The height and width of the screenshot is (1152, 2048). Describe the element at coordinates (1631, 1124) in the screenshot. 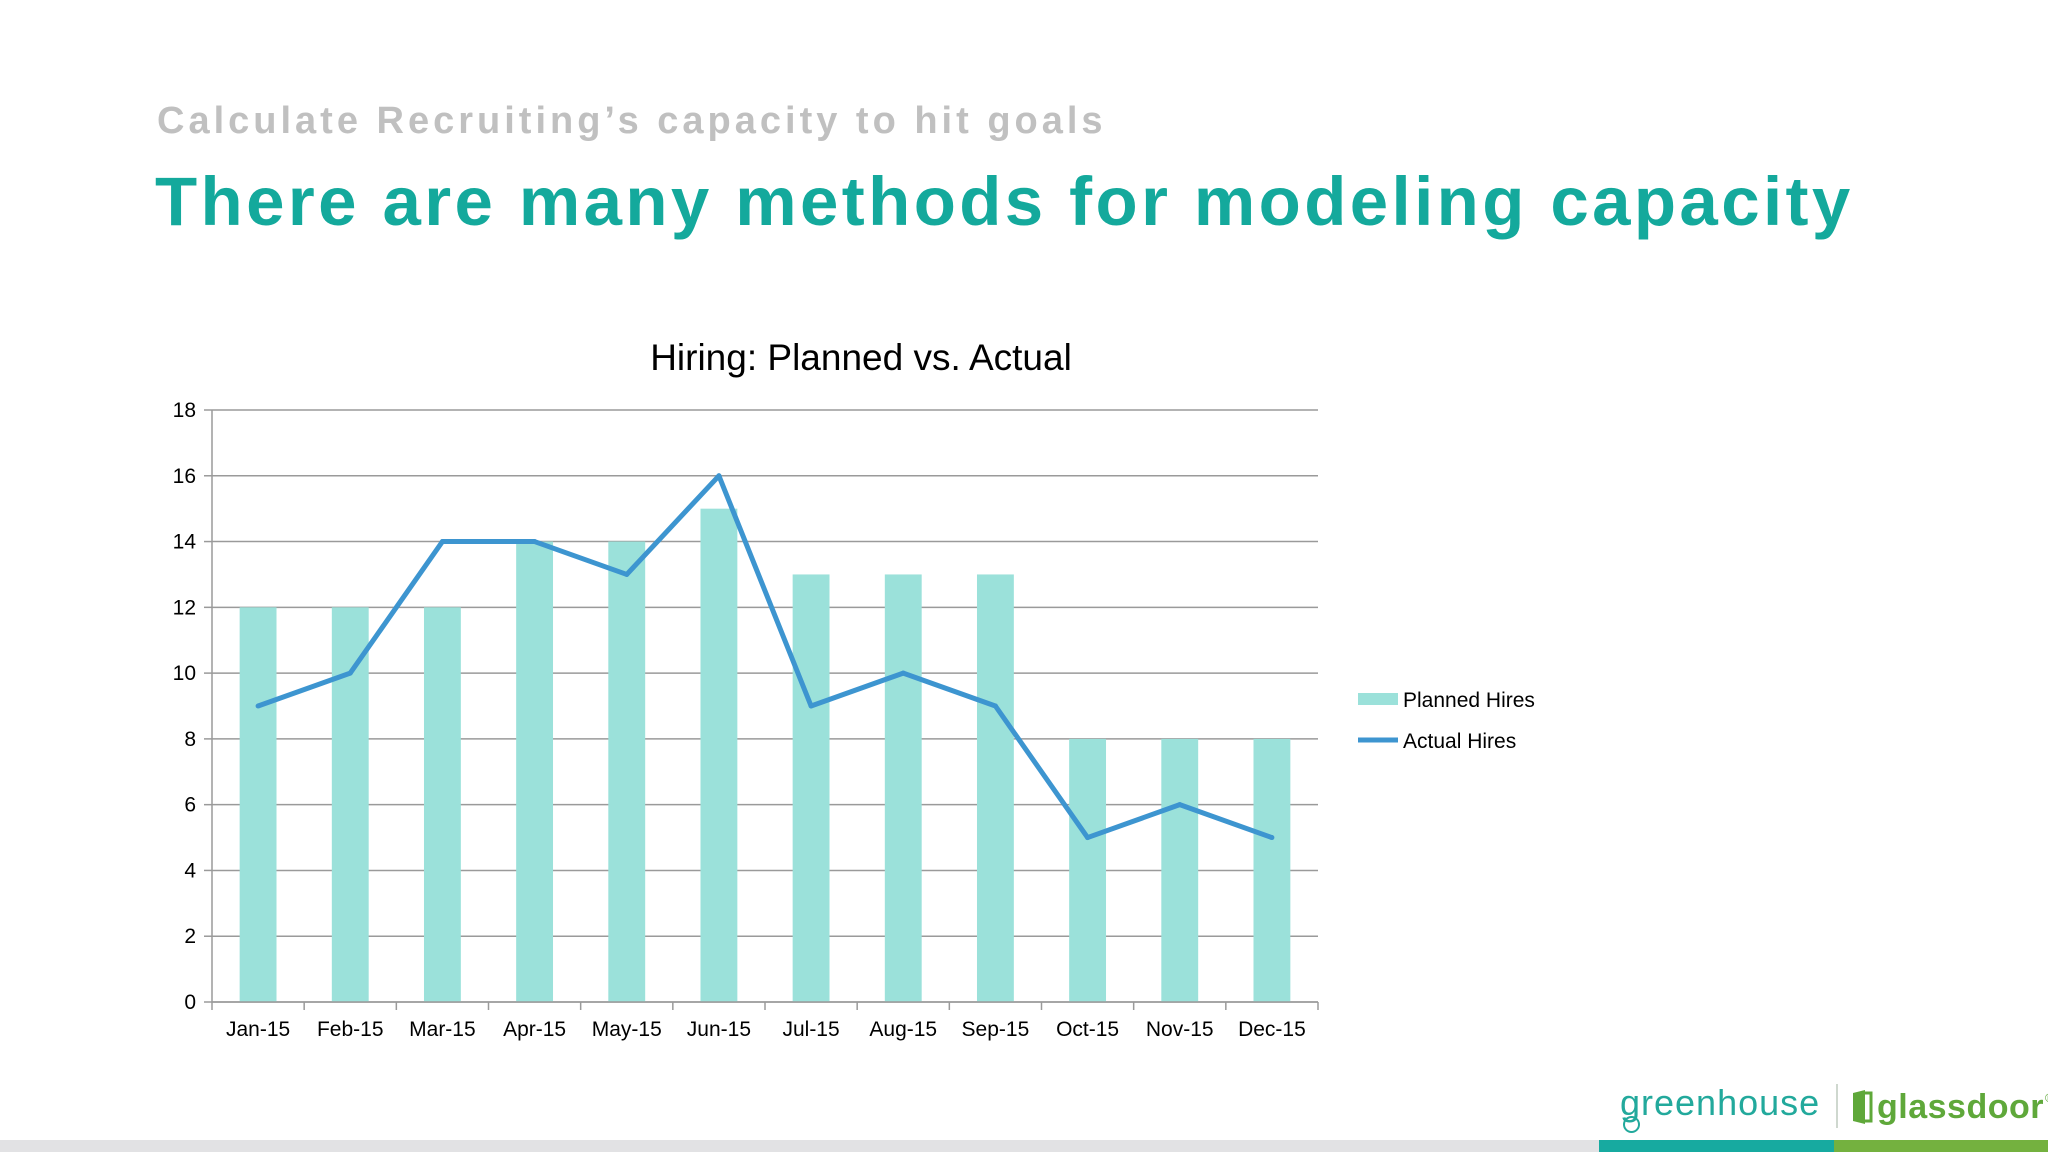

I see `greenhouse-logo-ring-icon` at that location.